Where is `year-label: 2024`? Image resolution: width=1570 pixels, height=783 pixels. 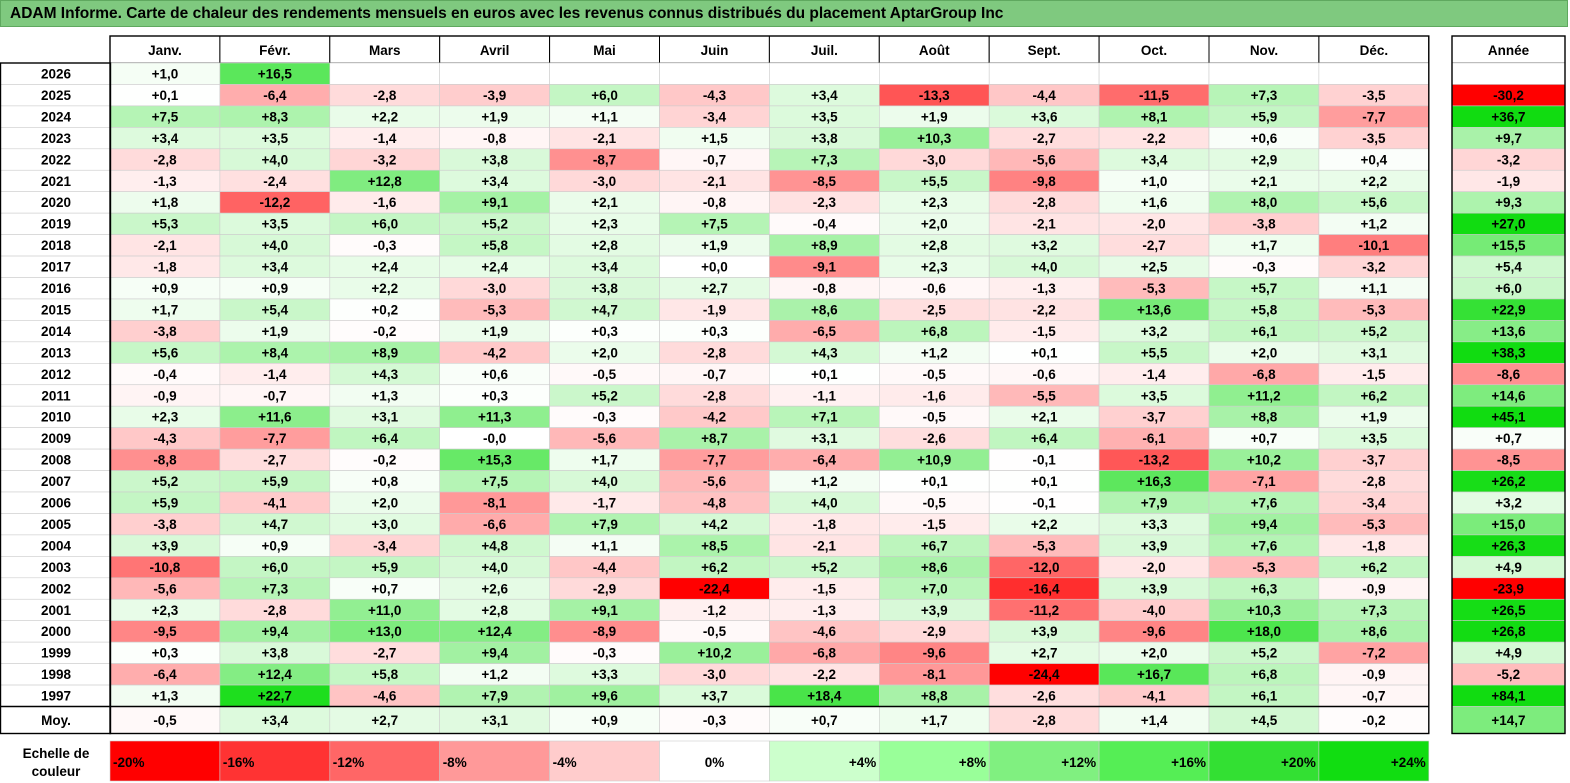
year-label: 2024 is located at coordinates (56, 116).